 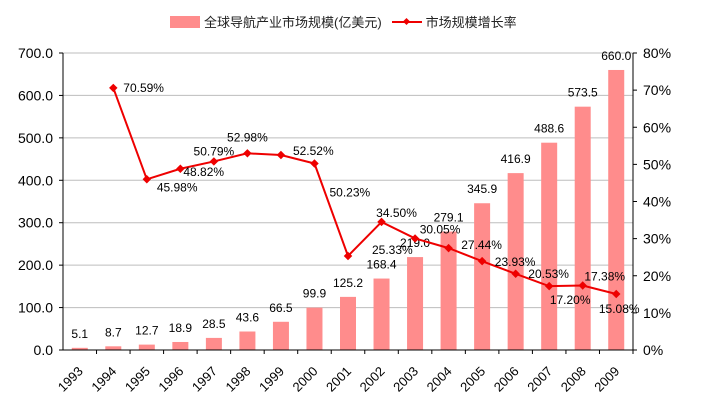 I want to click on y-left-tick-label: 300.0, so click(x=35, y=223).